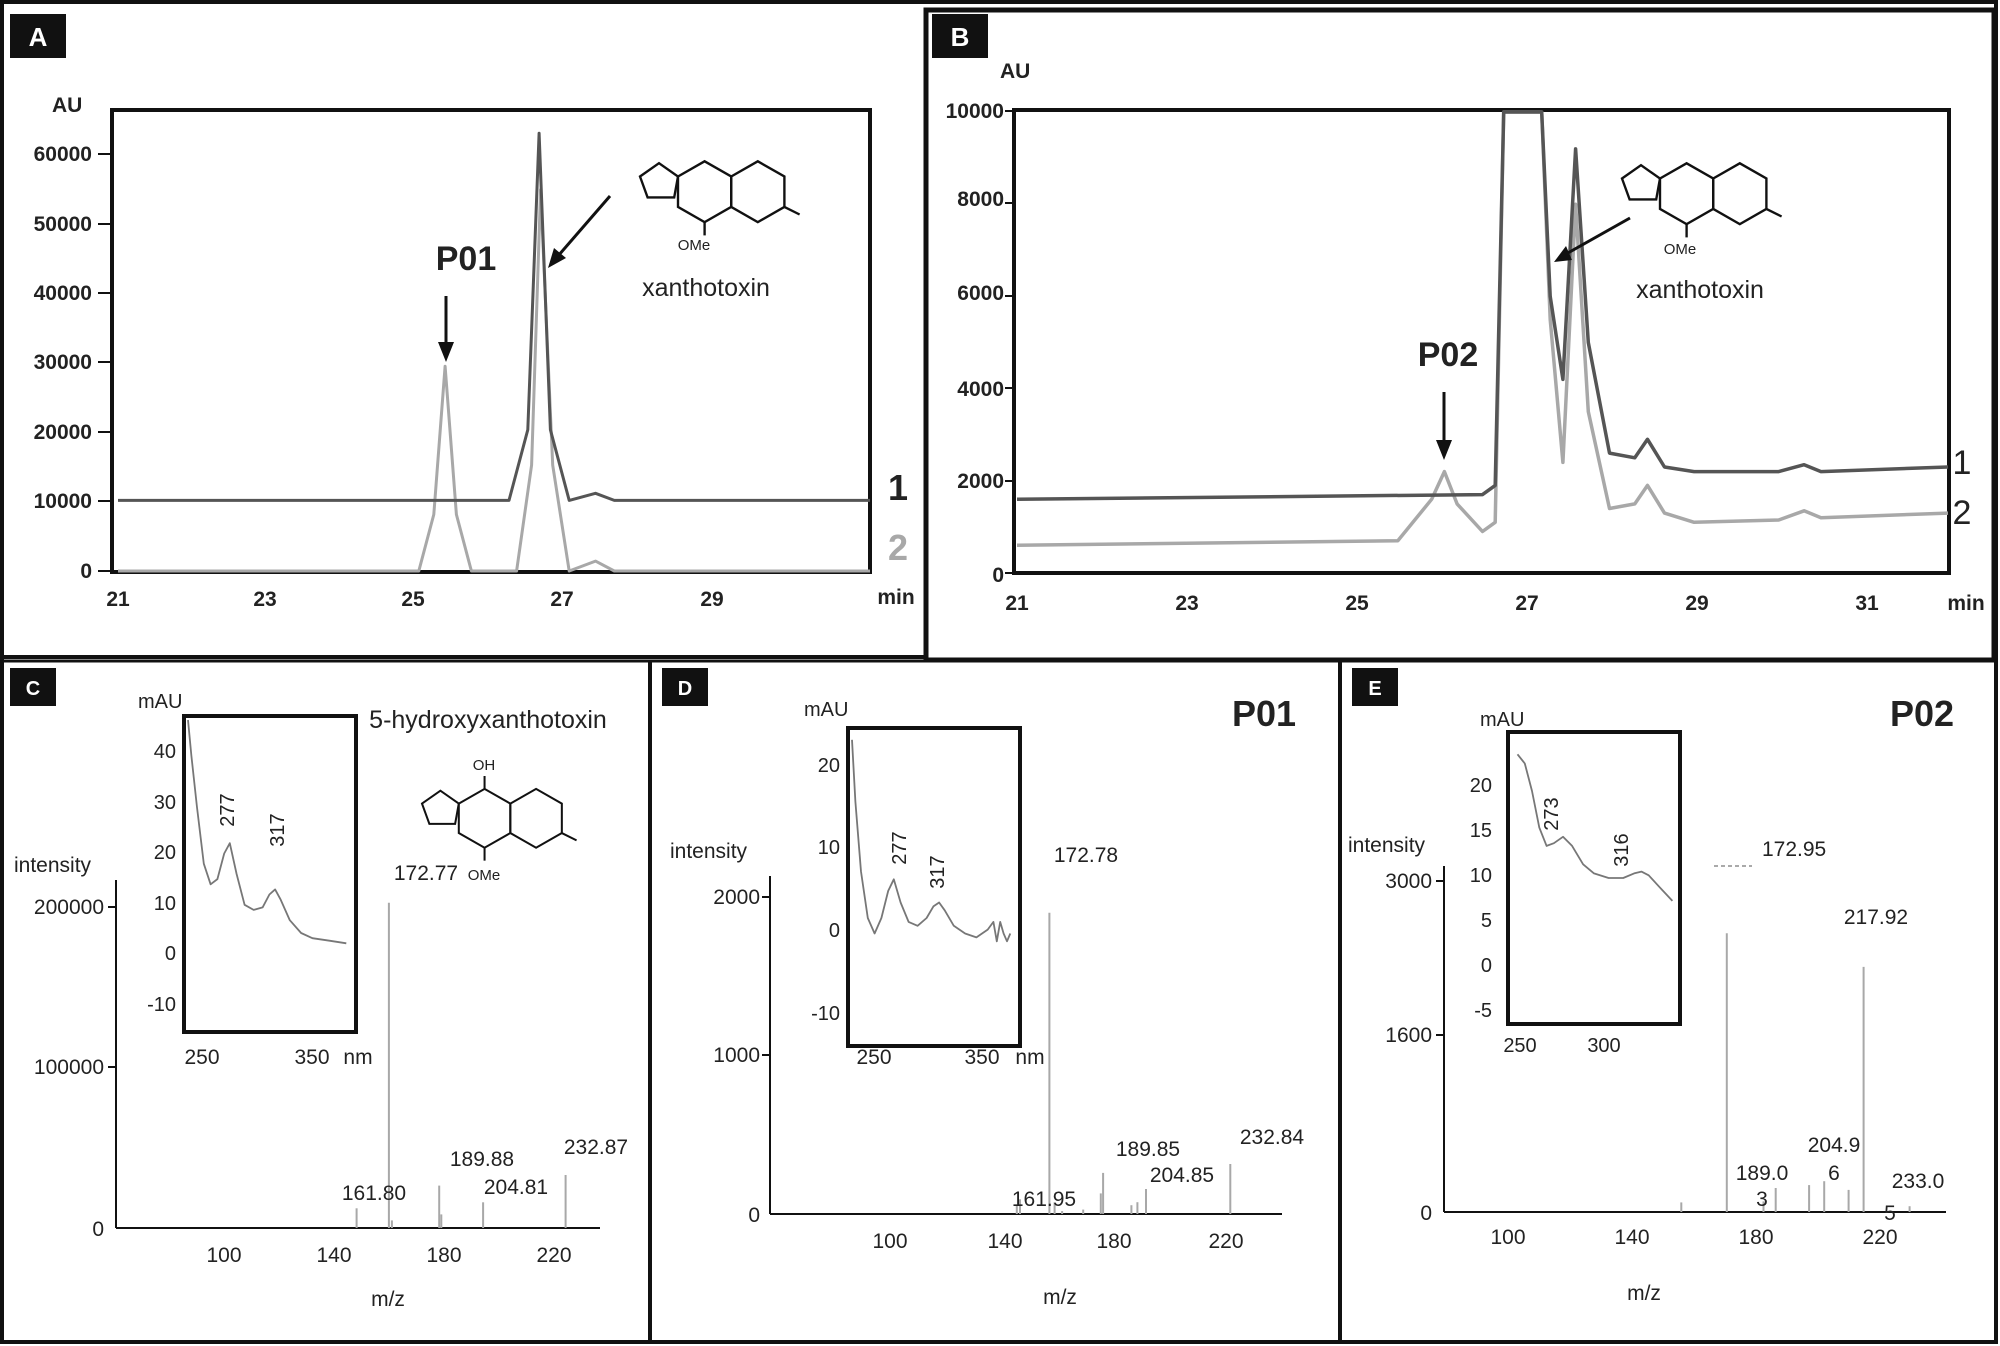  I want to click on panel-c-inset-xtick: 250, so click(201, 1057).